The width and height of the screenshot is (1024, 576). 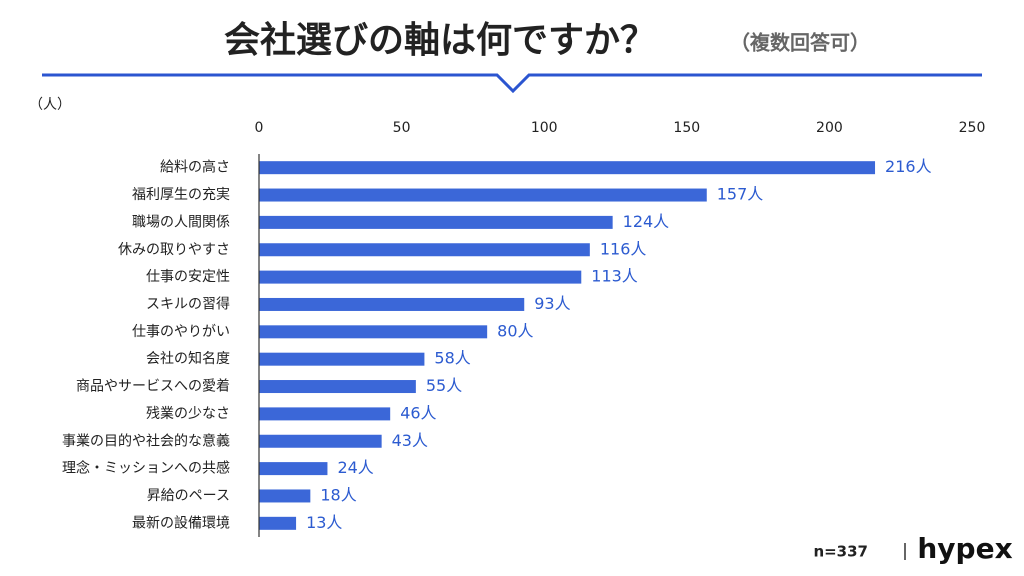 What do you see at coordinates (840, 552) in the screenshot?
I see `sample-note: n=337` at bounding box center [840, 552].